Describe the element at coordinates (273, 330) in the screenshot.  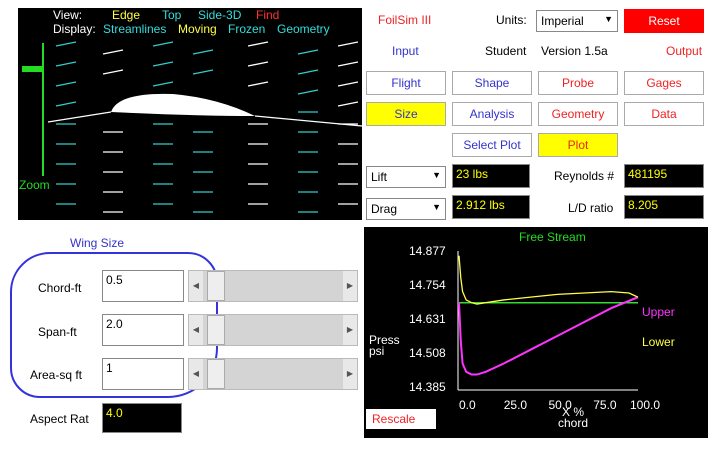
I see `span-slider: ◀ ▶` at that location.